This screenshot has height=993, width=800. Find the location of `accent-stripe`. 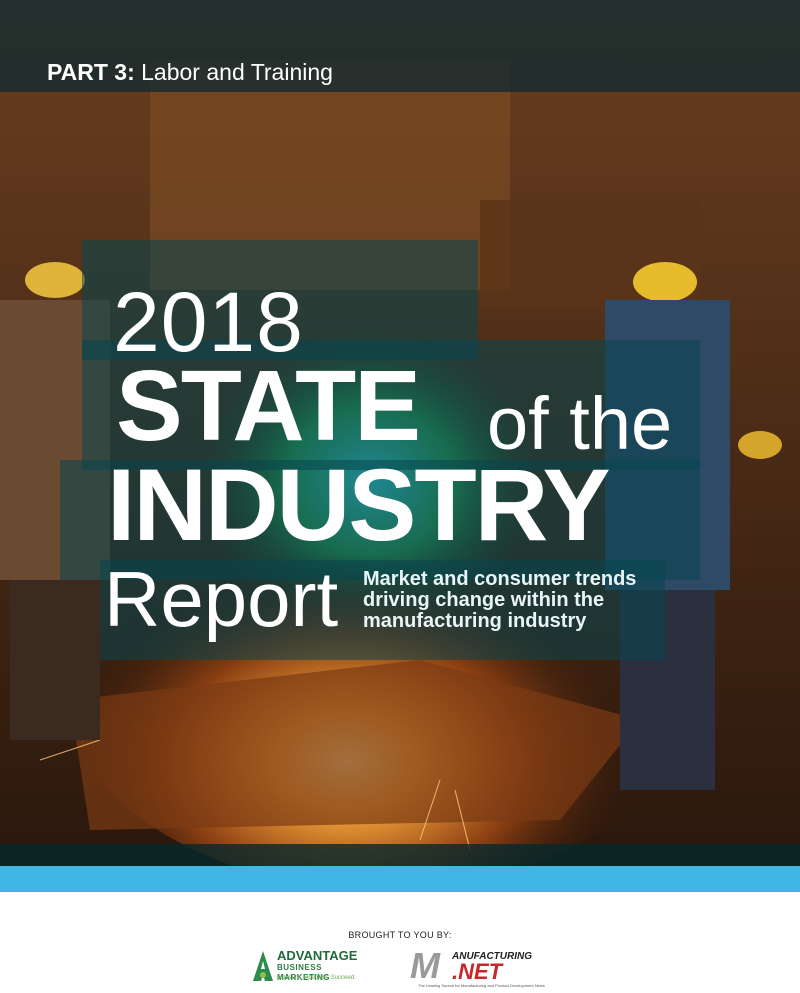

accent-stripe is located at coordinates (400, 879).